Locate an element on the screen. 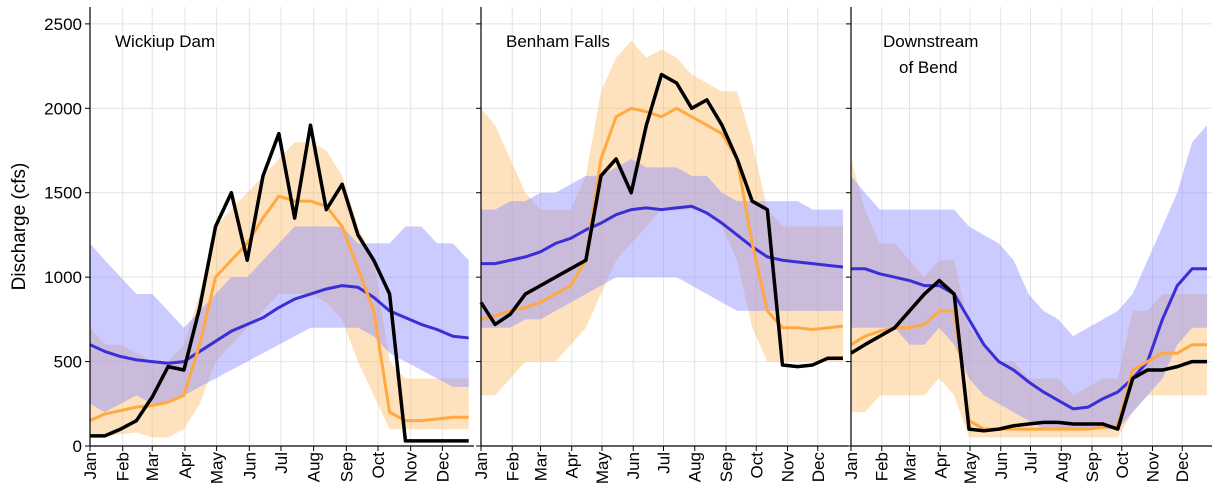  panel-title: Downstream is located at coordinates (930, 41).